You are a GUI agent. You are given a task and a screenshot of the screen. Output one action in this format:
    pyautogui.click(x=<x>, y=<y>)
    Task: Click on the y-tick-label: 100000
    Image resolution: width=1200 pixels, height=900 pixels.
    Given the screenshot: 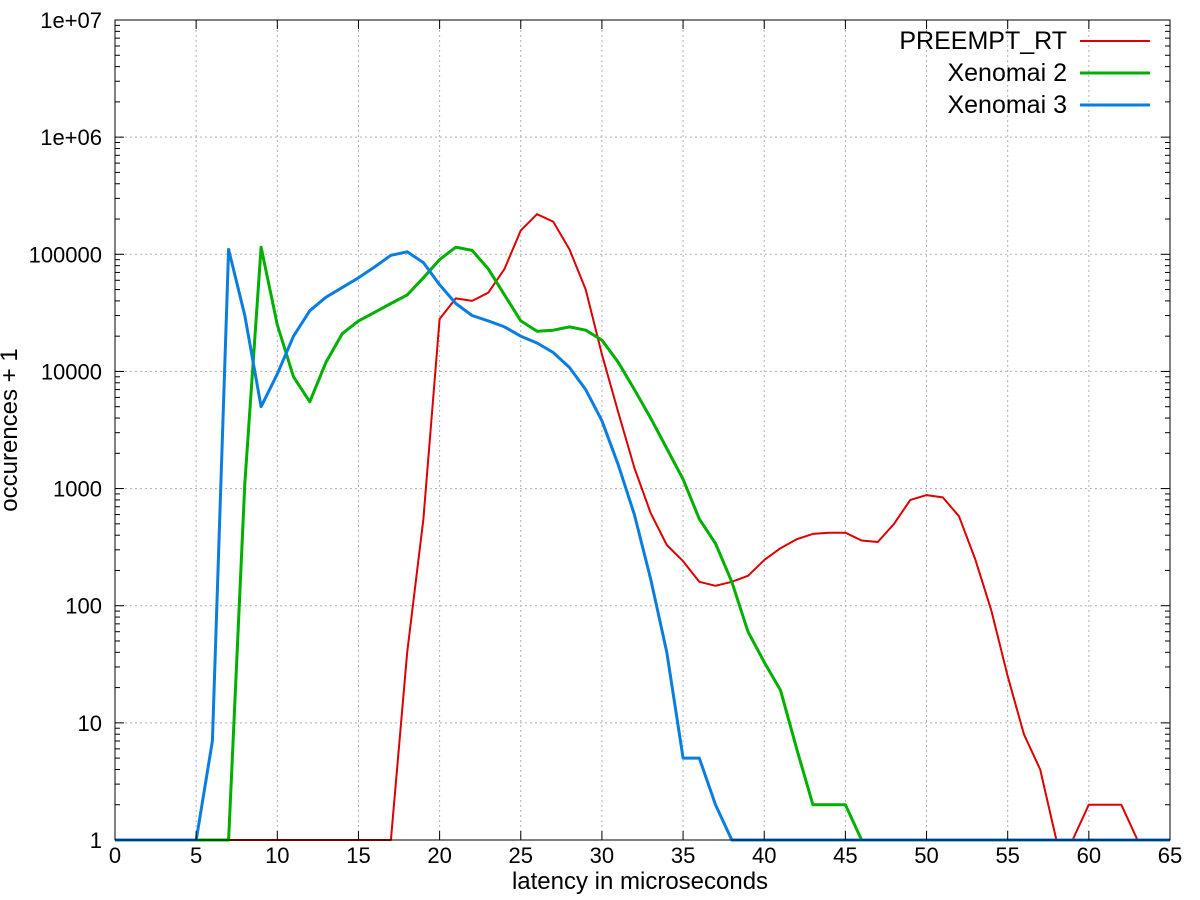 What is the action you would take?
    pyautogui.click(x=65, y=254)
    